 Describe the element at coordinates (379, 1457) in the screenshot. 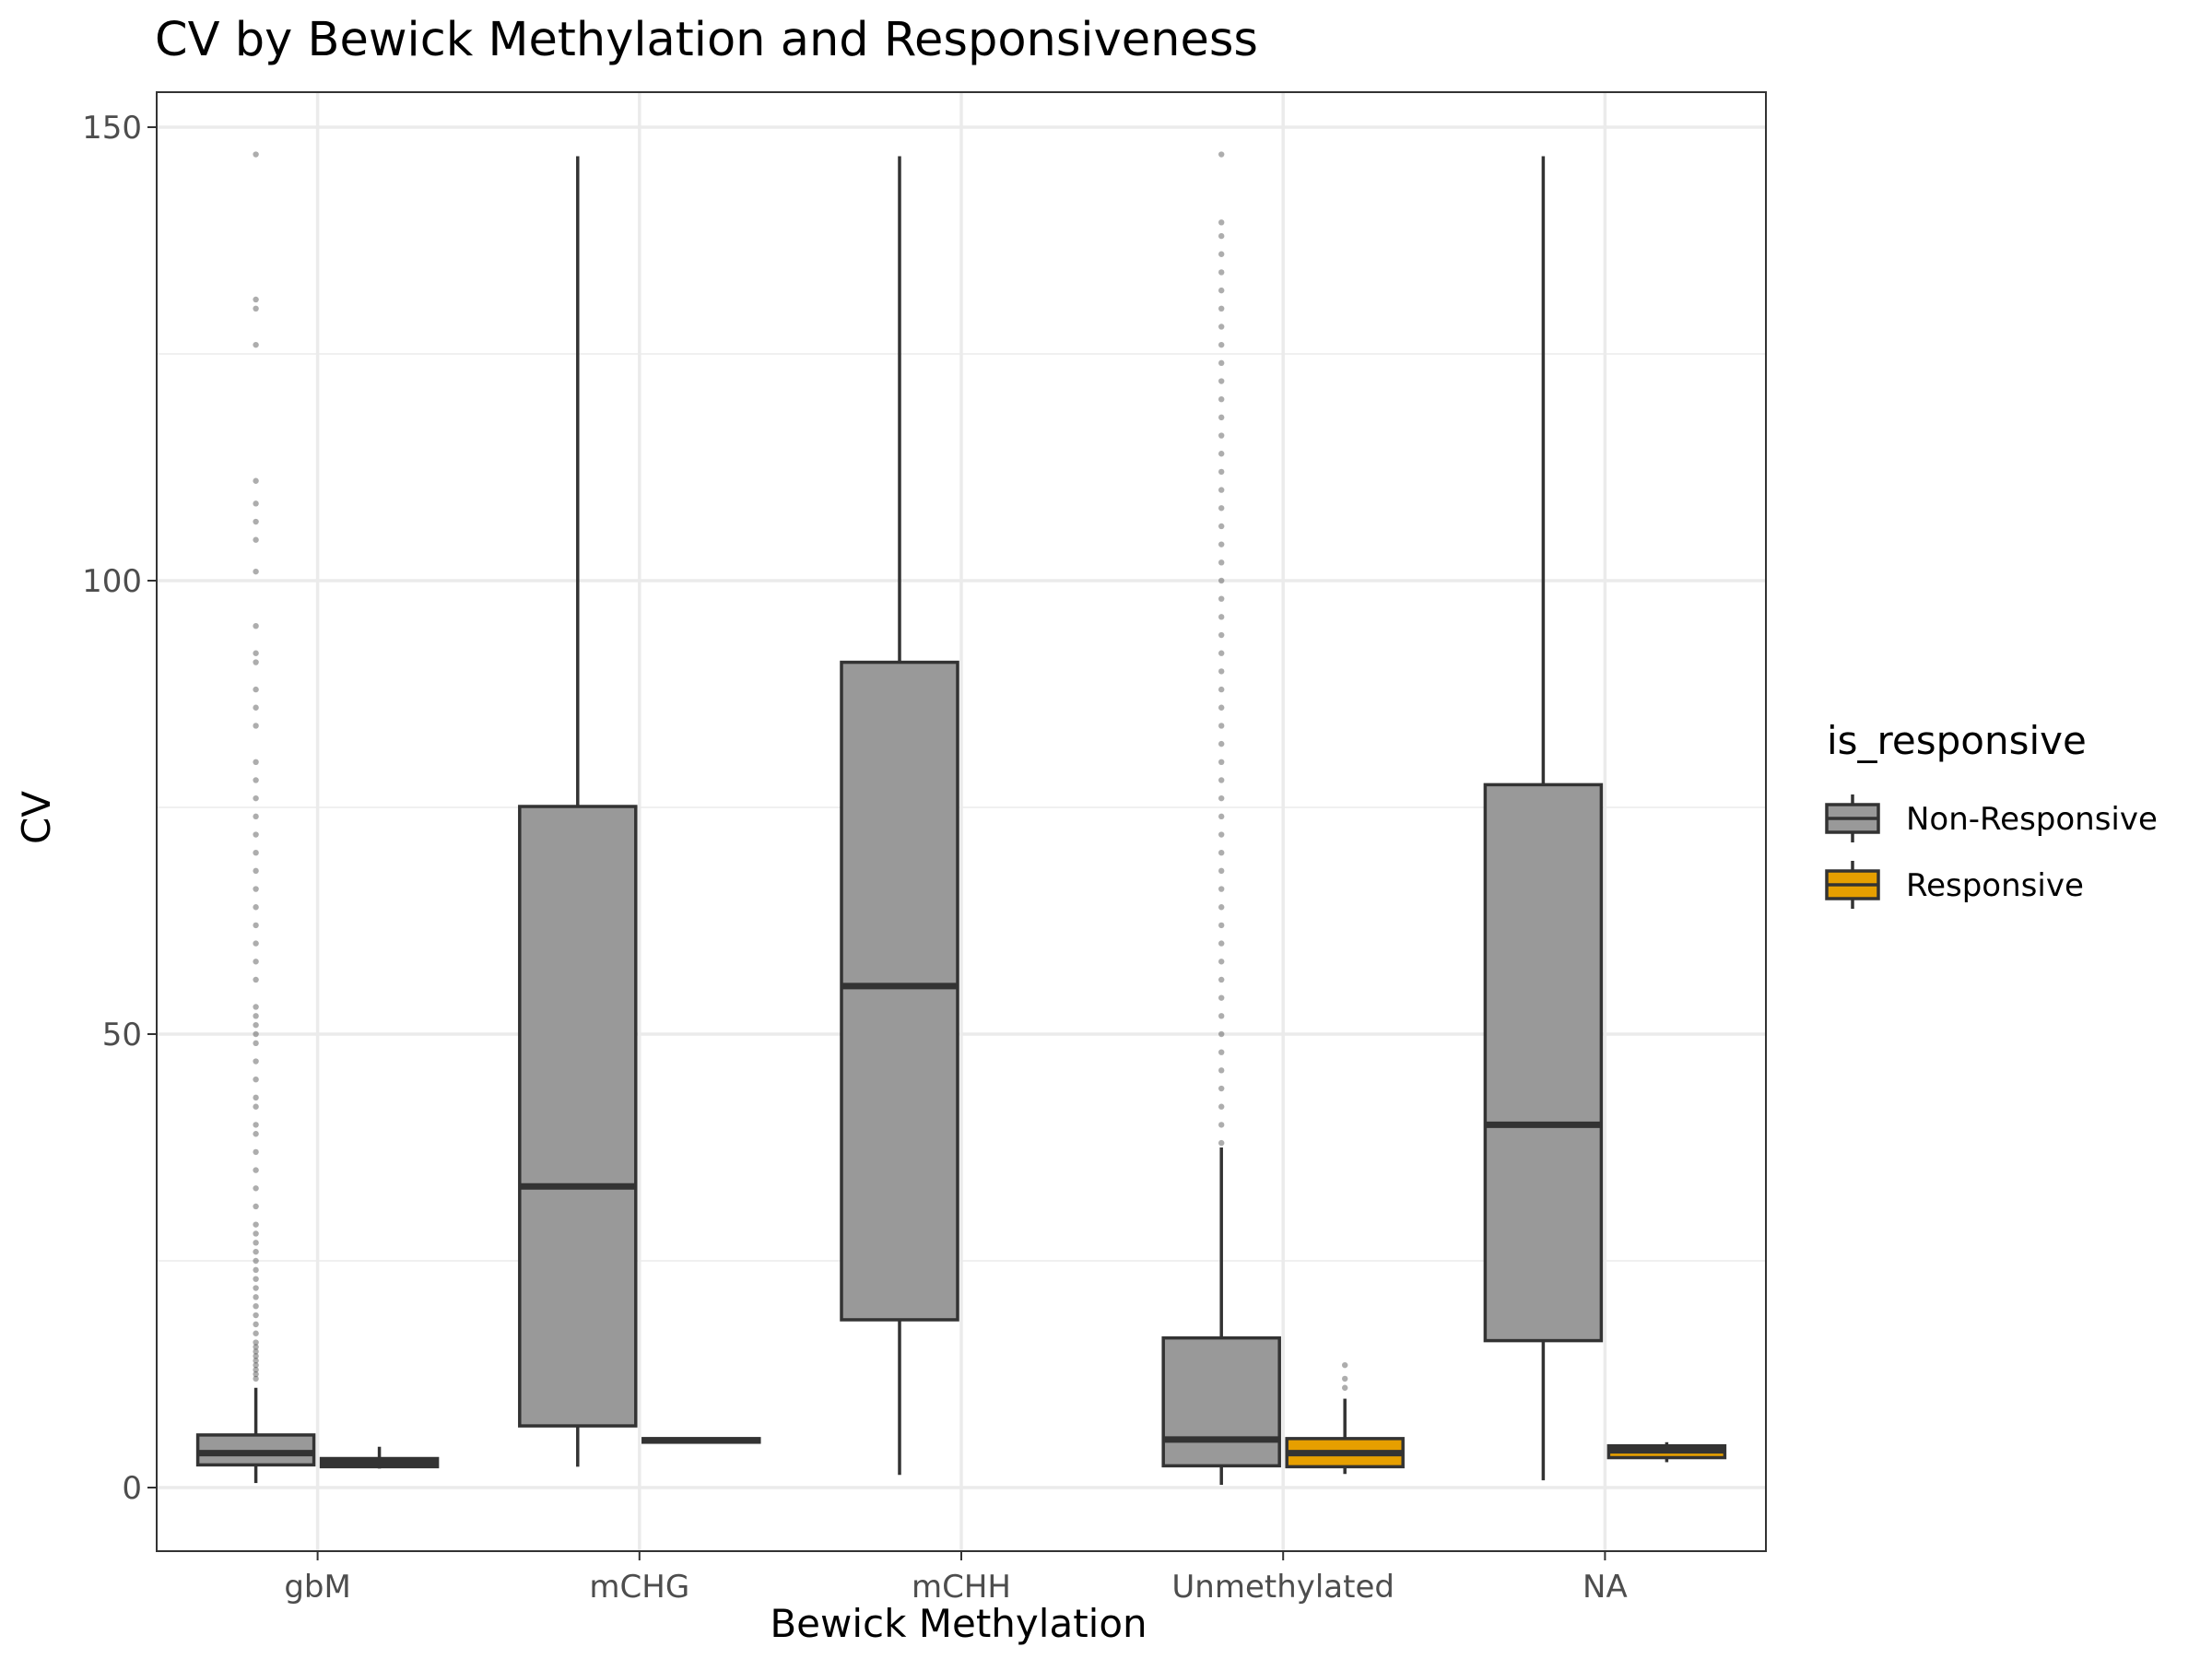

I see `box-responsive-gbm` at that location.